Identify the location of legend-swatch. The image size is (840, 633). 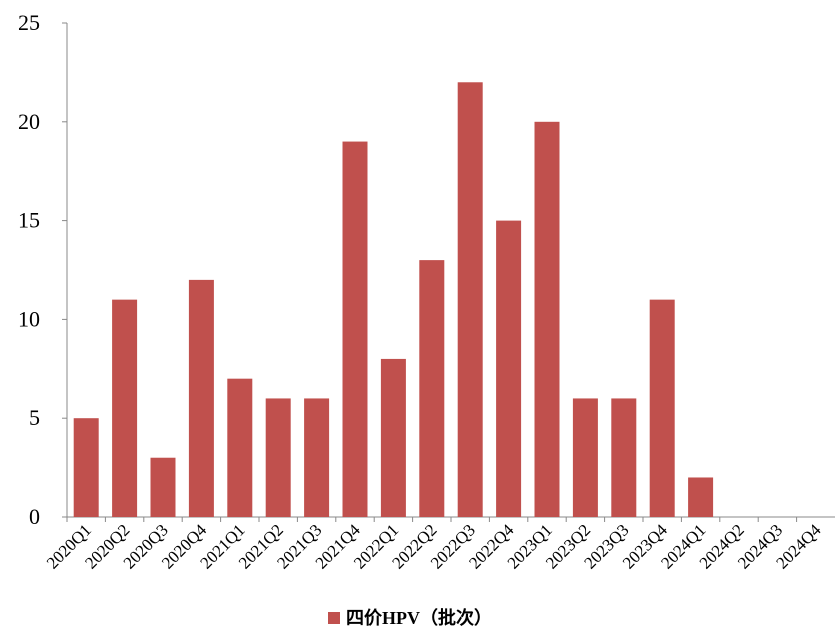
(334, 618).